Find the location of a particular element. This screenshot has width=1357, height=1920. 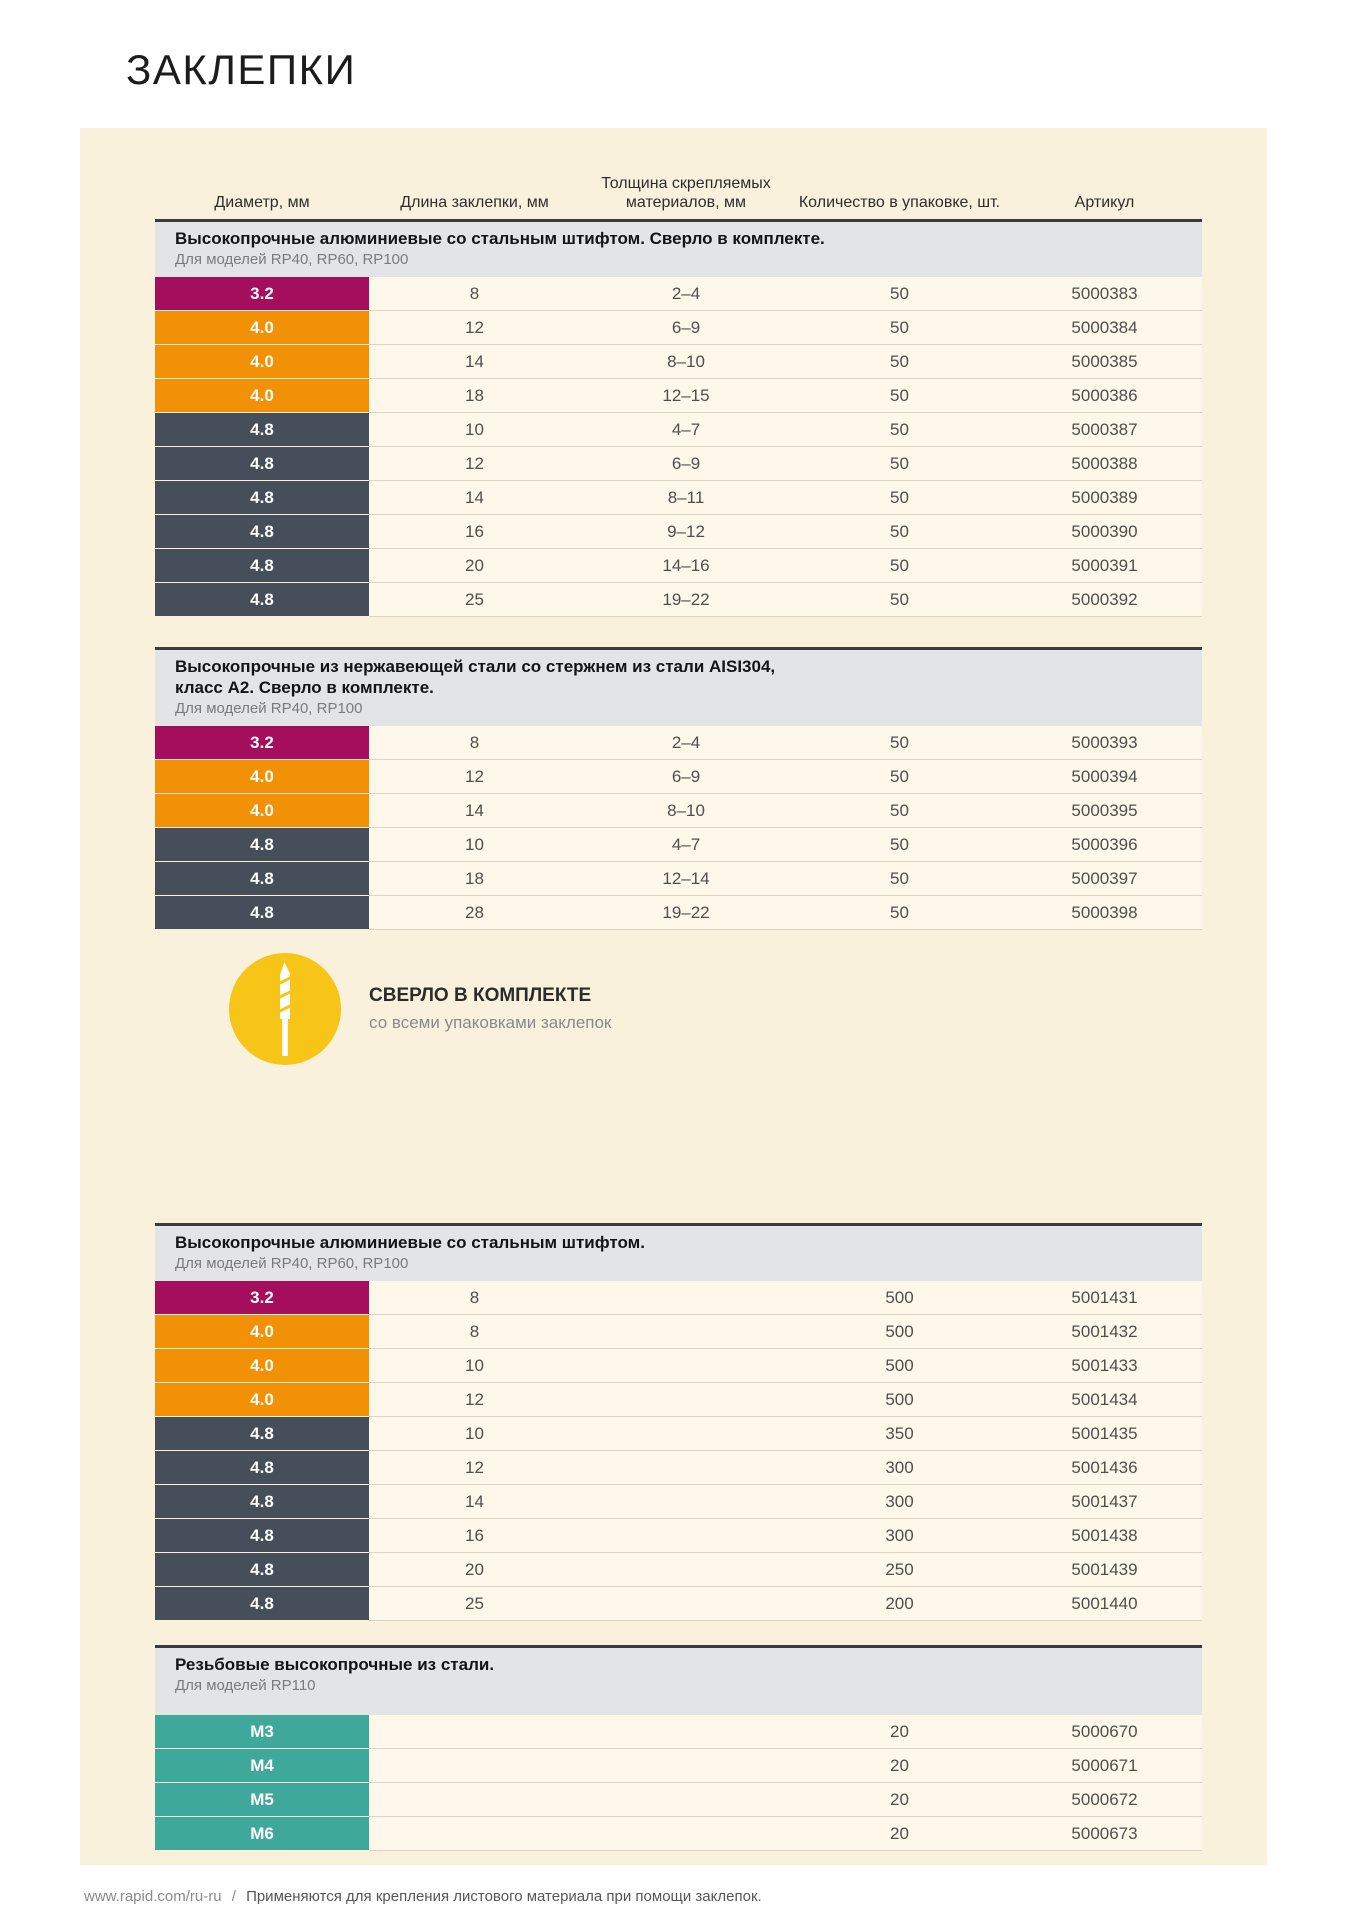

length-cell: 20 is located at coordinates (474, 1570).